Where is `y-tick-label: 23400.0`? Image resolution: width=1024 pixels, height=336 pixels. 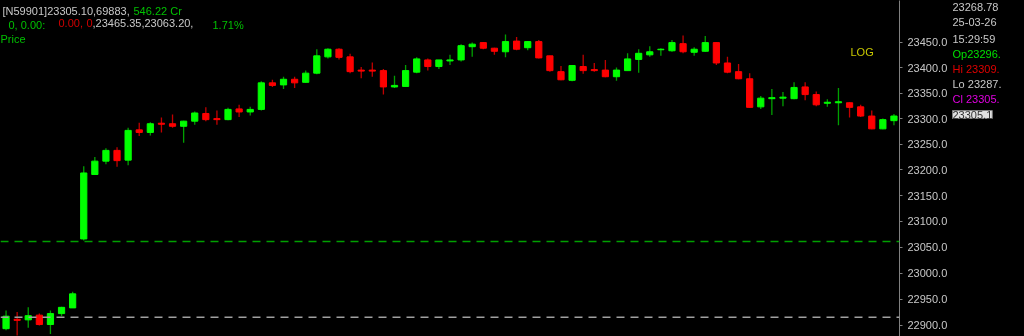 y-tick-label: 23400.0 is located at coordinates (927, 67).